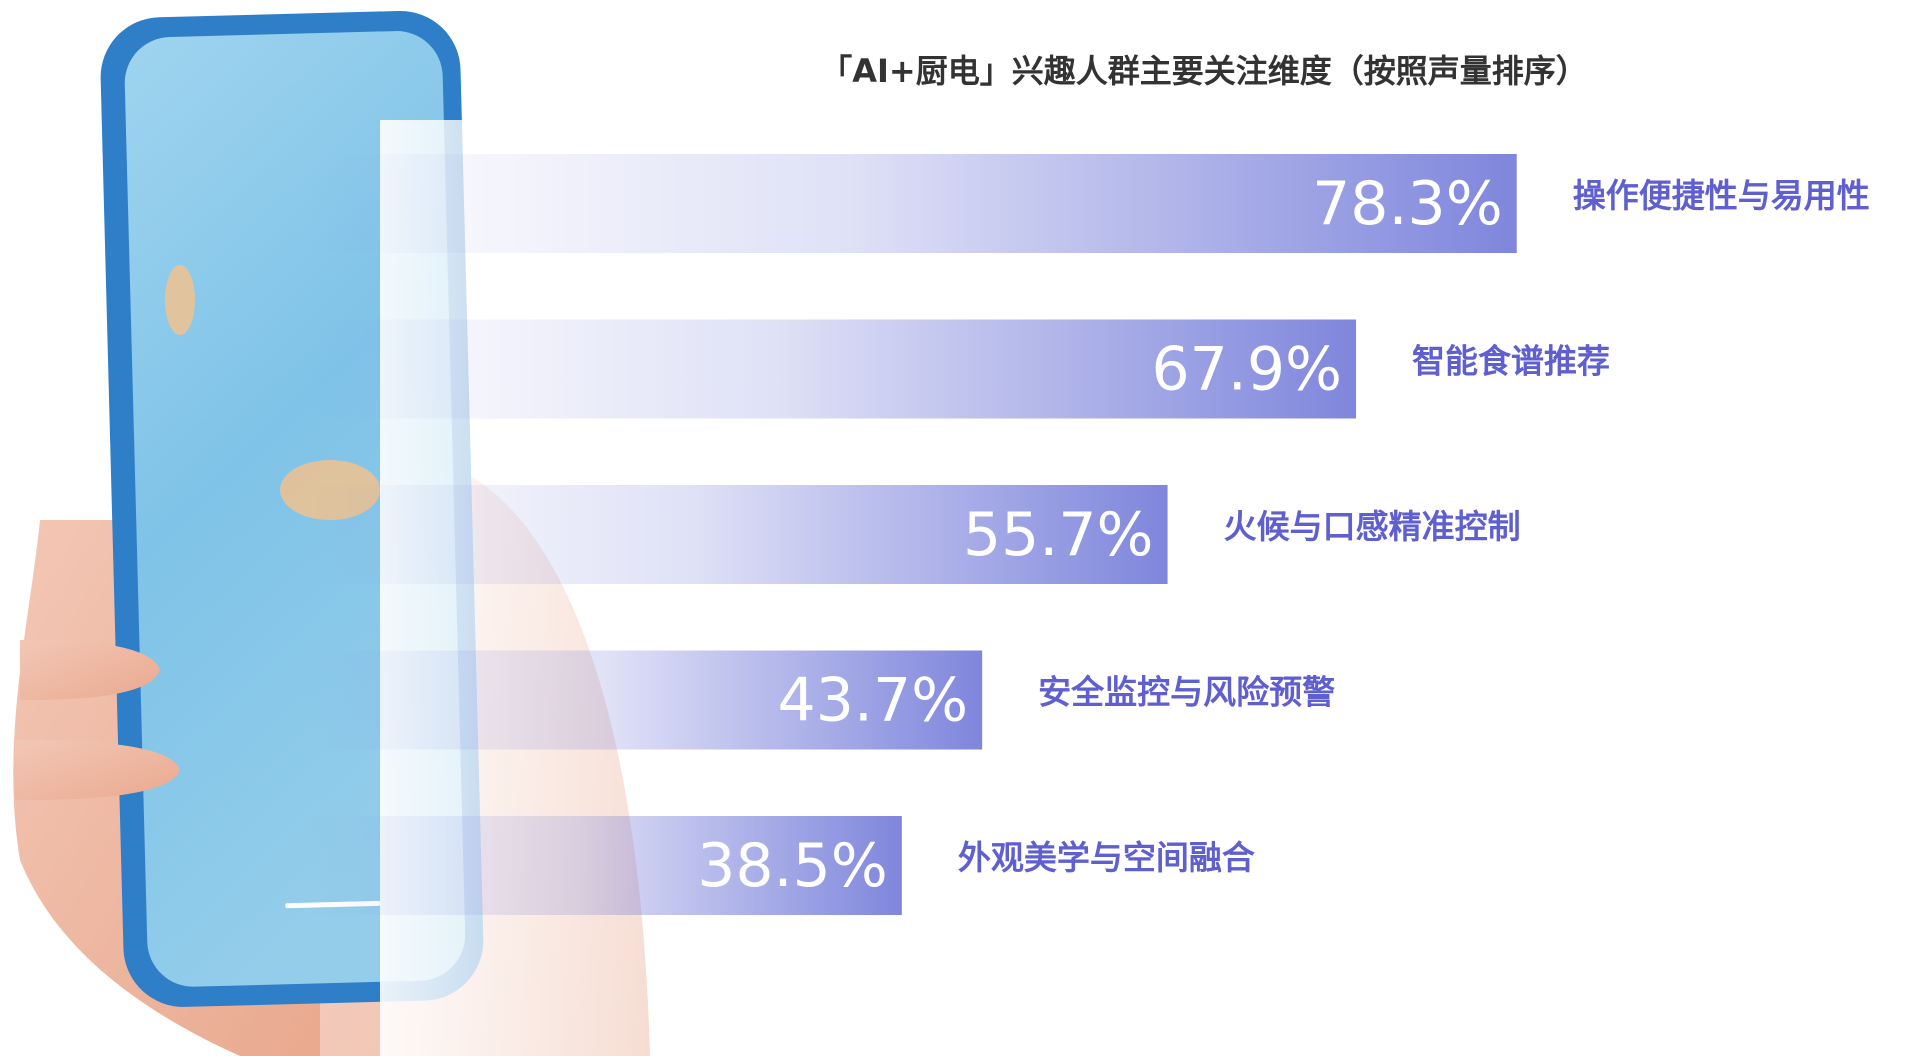  What do you see at coordinates (1721, 195) in the screenshot?
I see `category-label: 操作便捷性与易用性` at bounding box center [1721, 195].